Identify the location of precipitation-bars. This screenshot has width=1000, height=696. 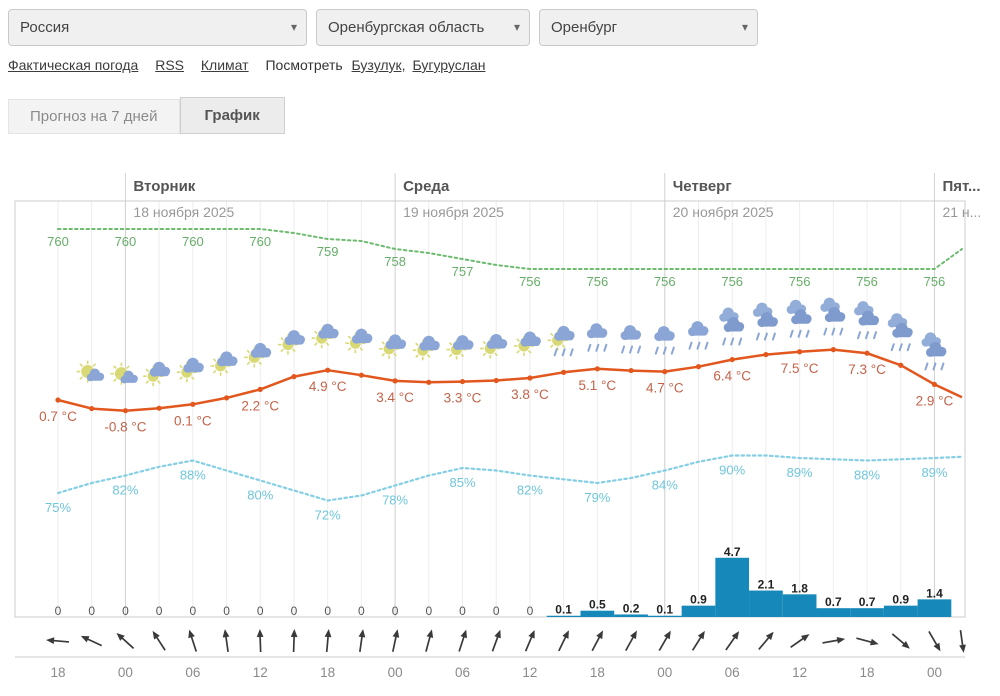
(749, 587).